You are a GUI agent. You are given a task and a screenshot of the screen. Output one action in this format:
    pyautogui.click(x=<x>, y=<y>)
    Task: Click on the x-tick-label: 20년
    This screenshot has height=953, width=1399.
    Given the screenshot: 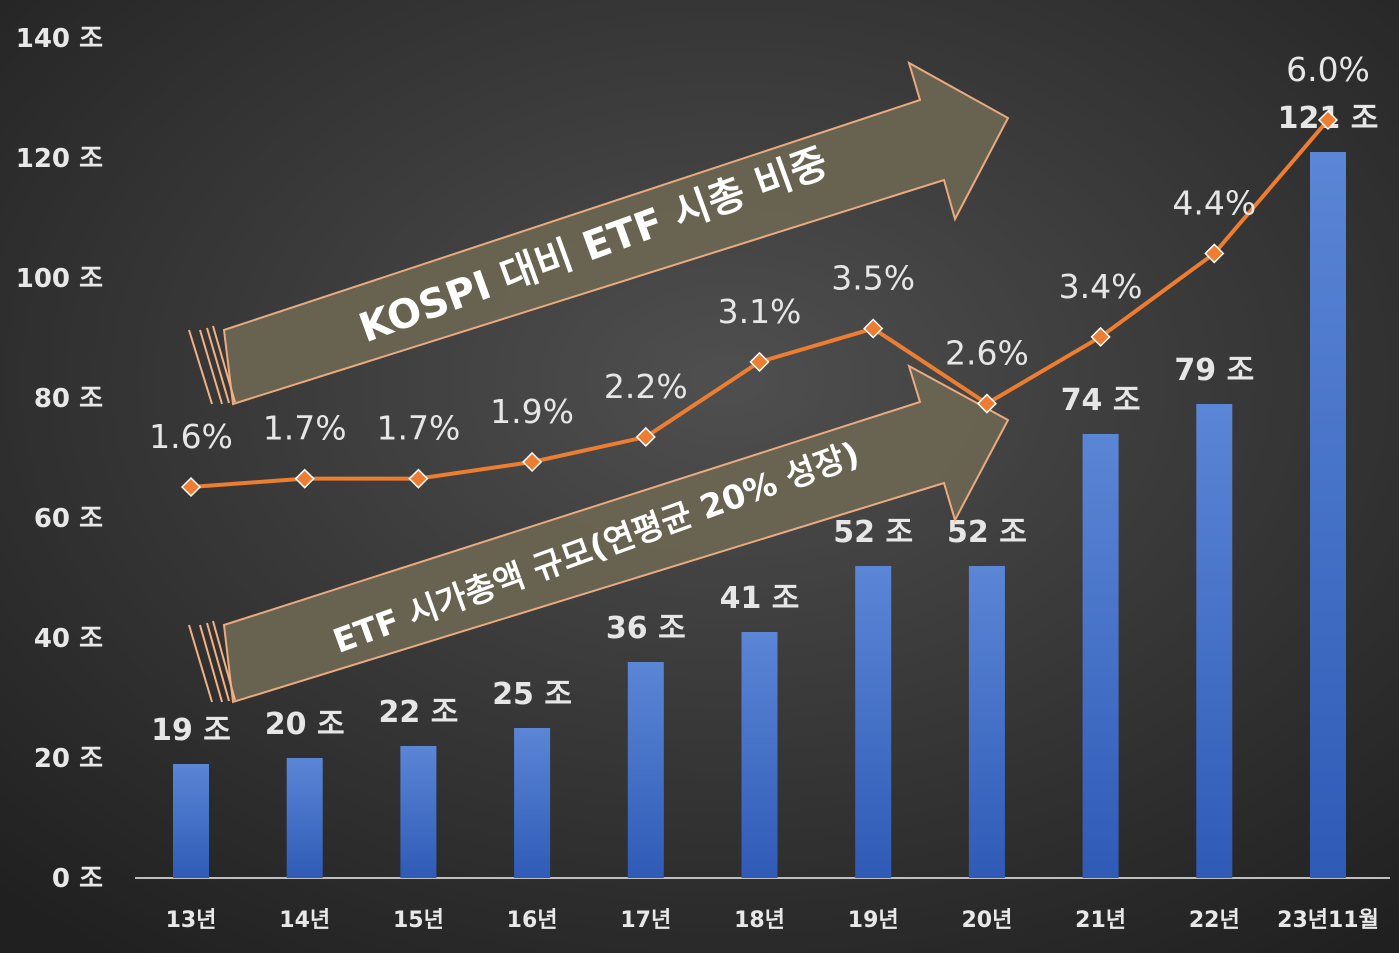 What is the action you would take?
    pyautogui.click(x=986, y=920)
    